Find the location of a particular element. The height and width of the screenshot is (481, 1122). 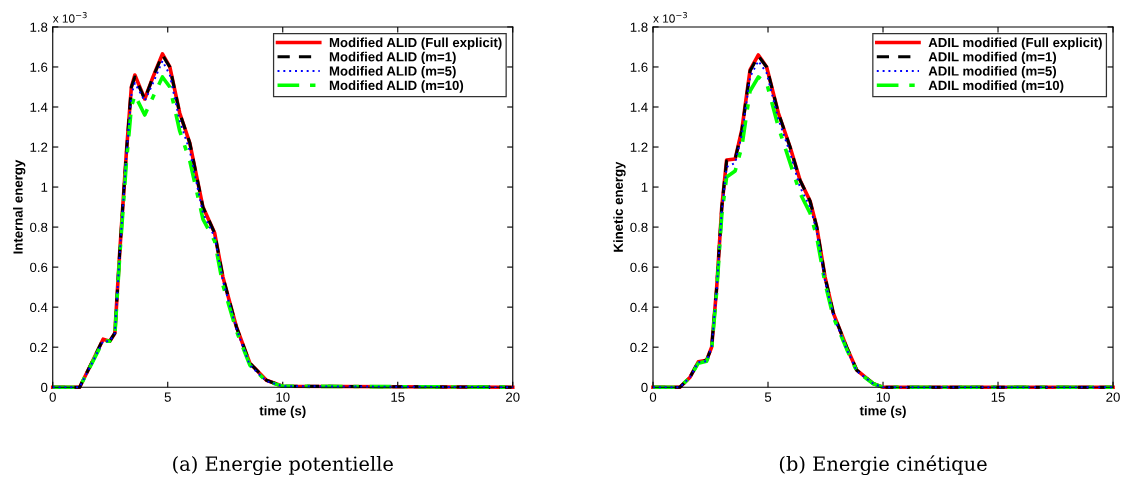

text: (b) Energie cinétique is located at coordinates (883, 465).